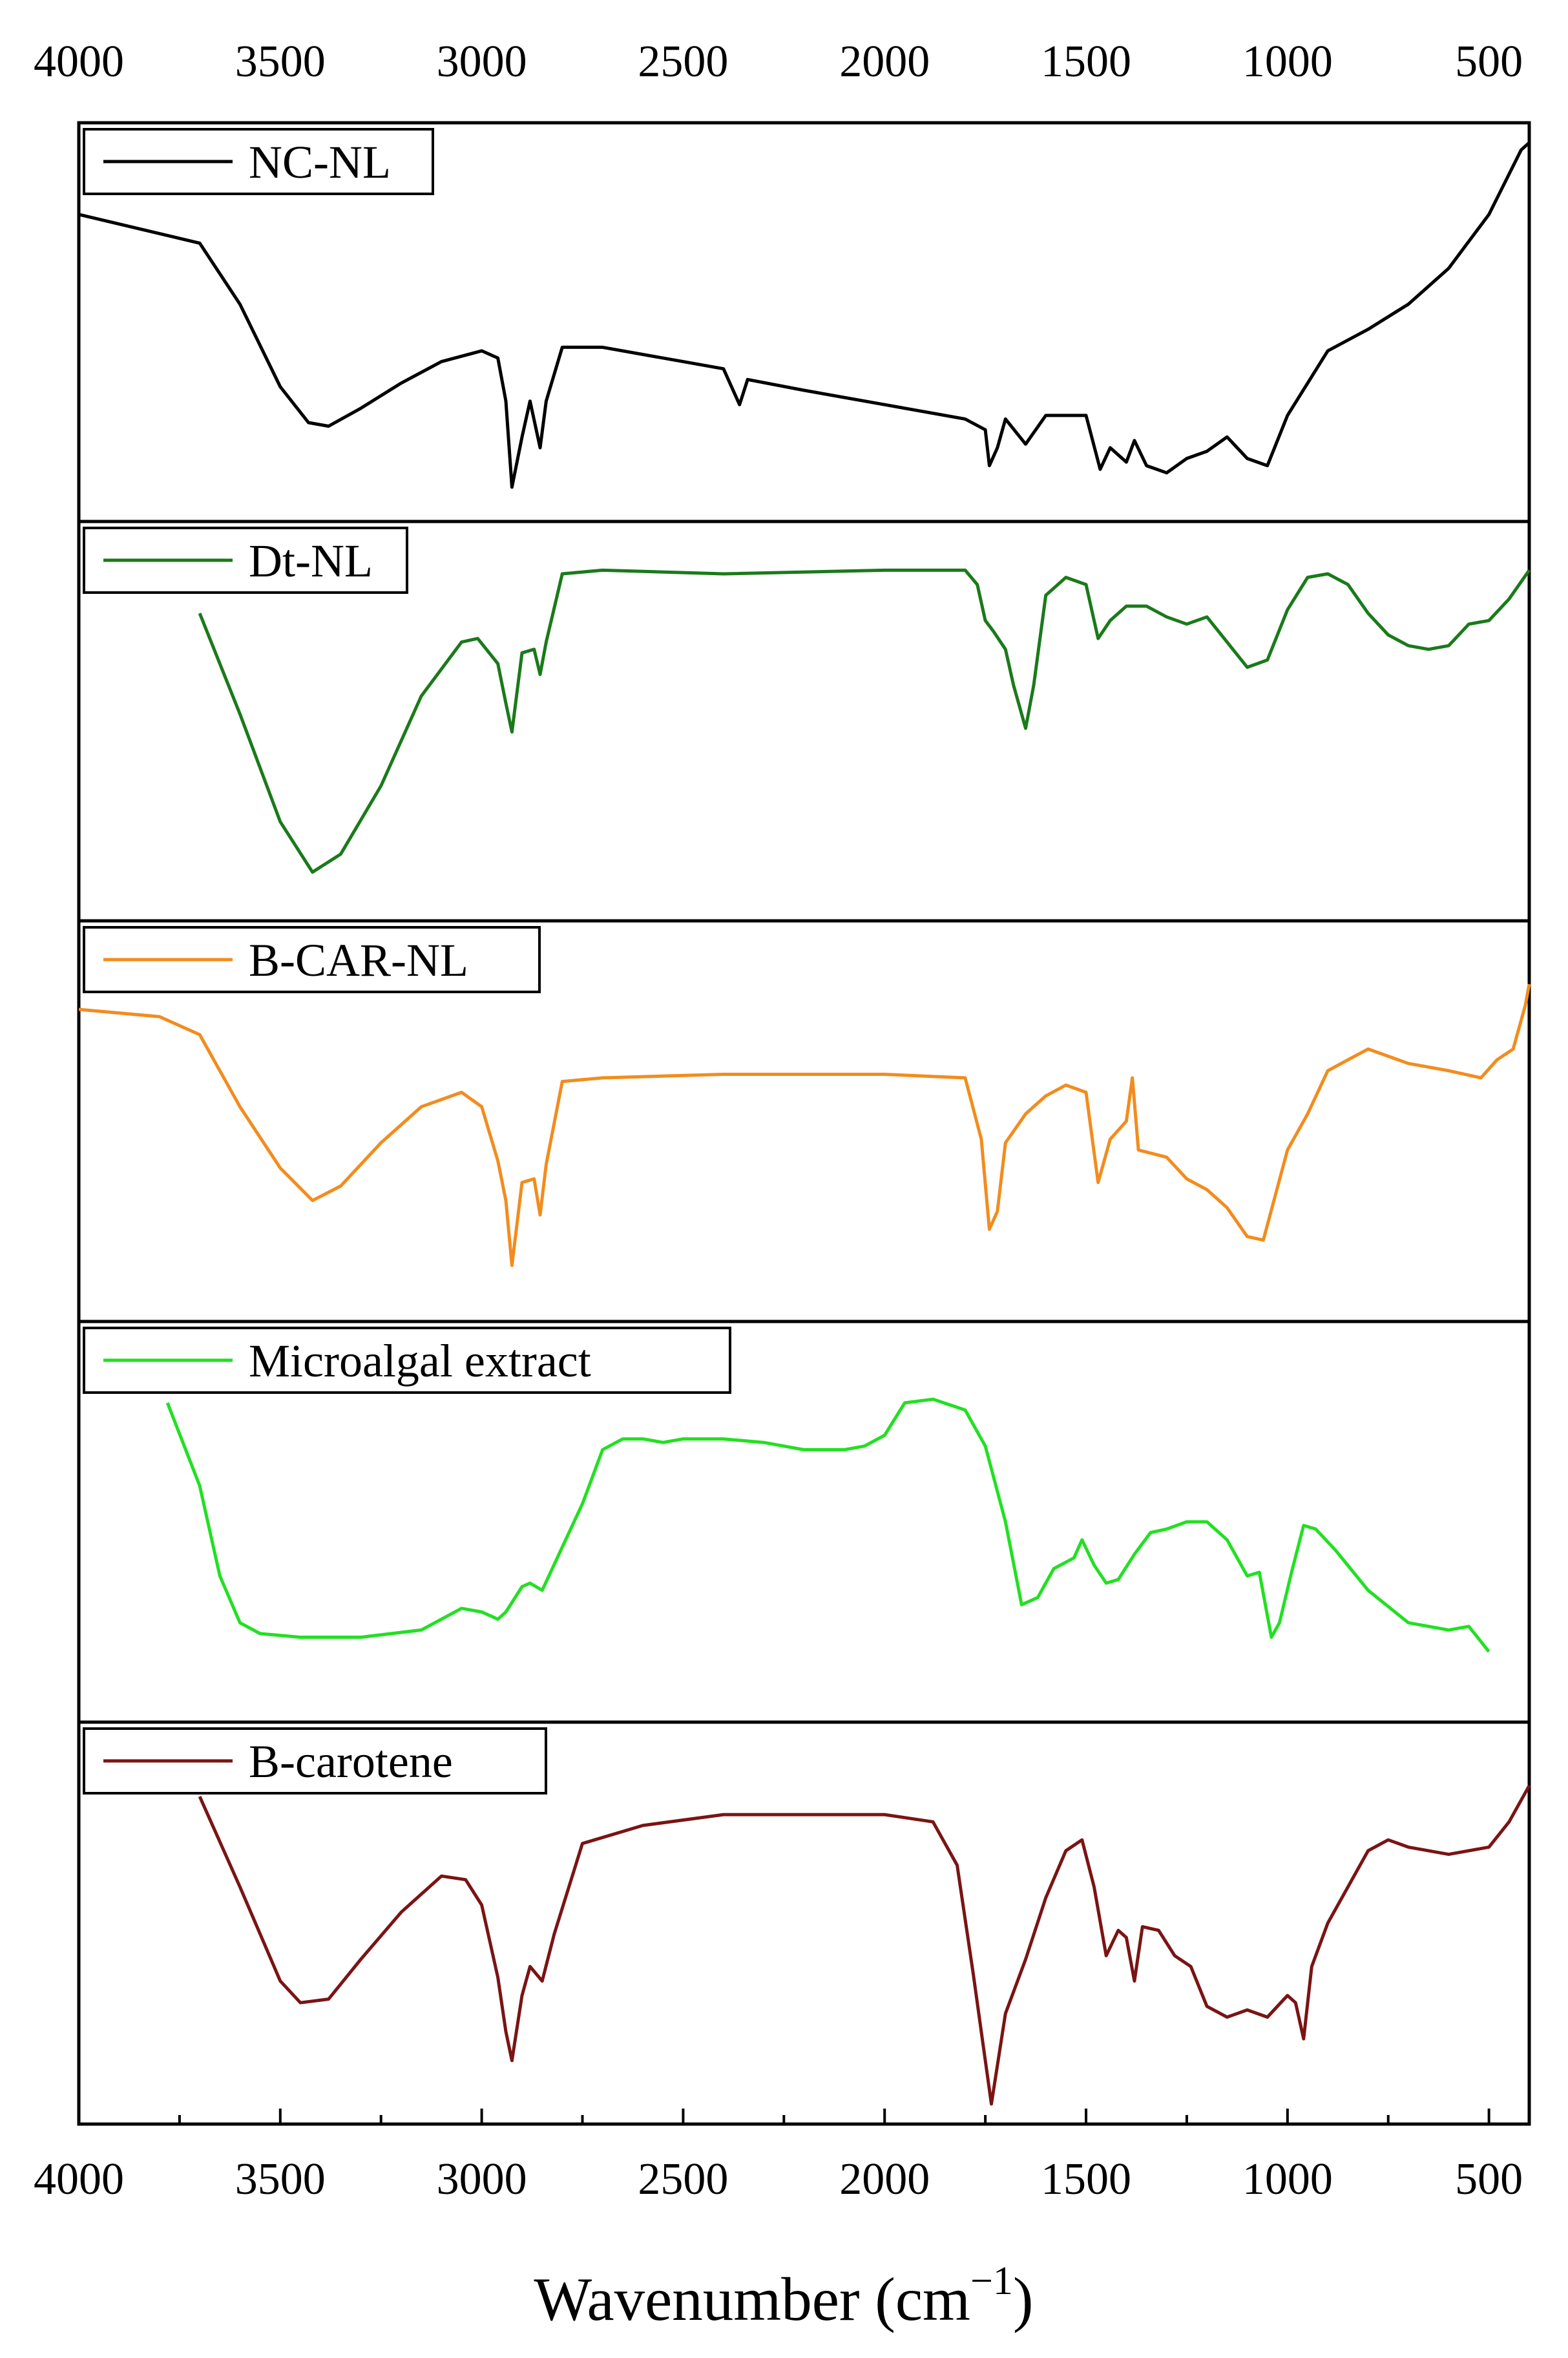  I want to click on legend-1: NC-NL, so click(258, 161).